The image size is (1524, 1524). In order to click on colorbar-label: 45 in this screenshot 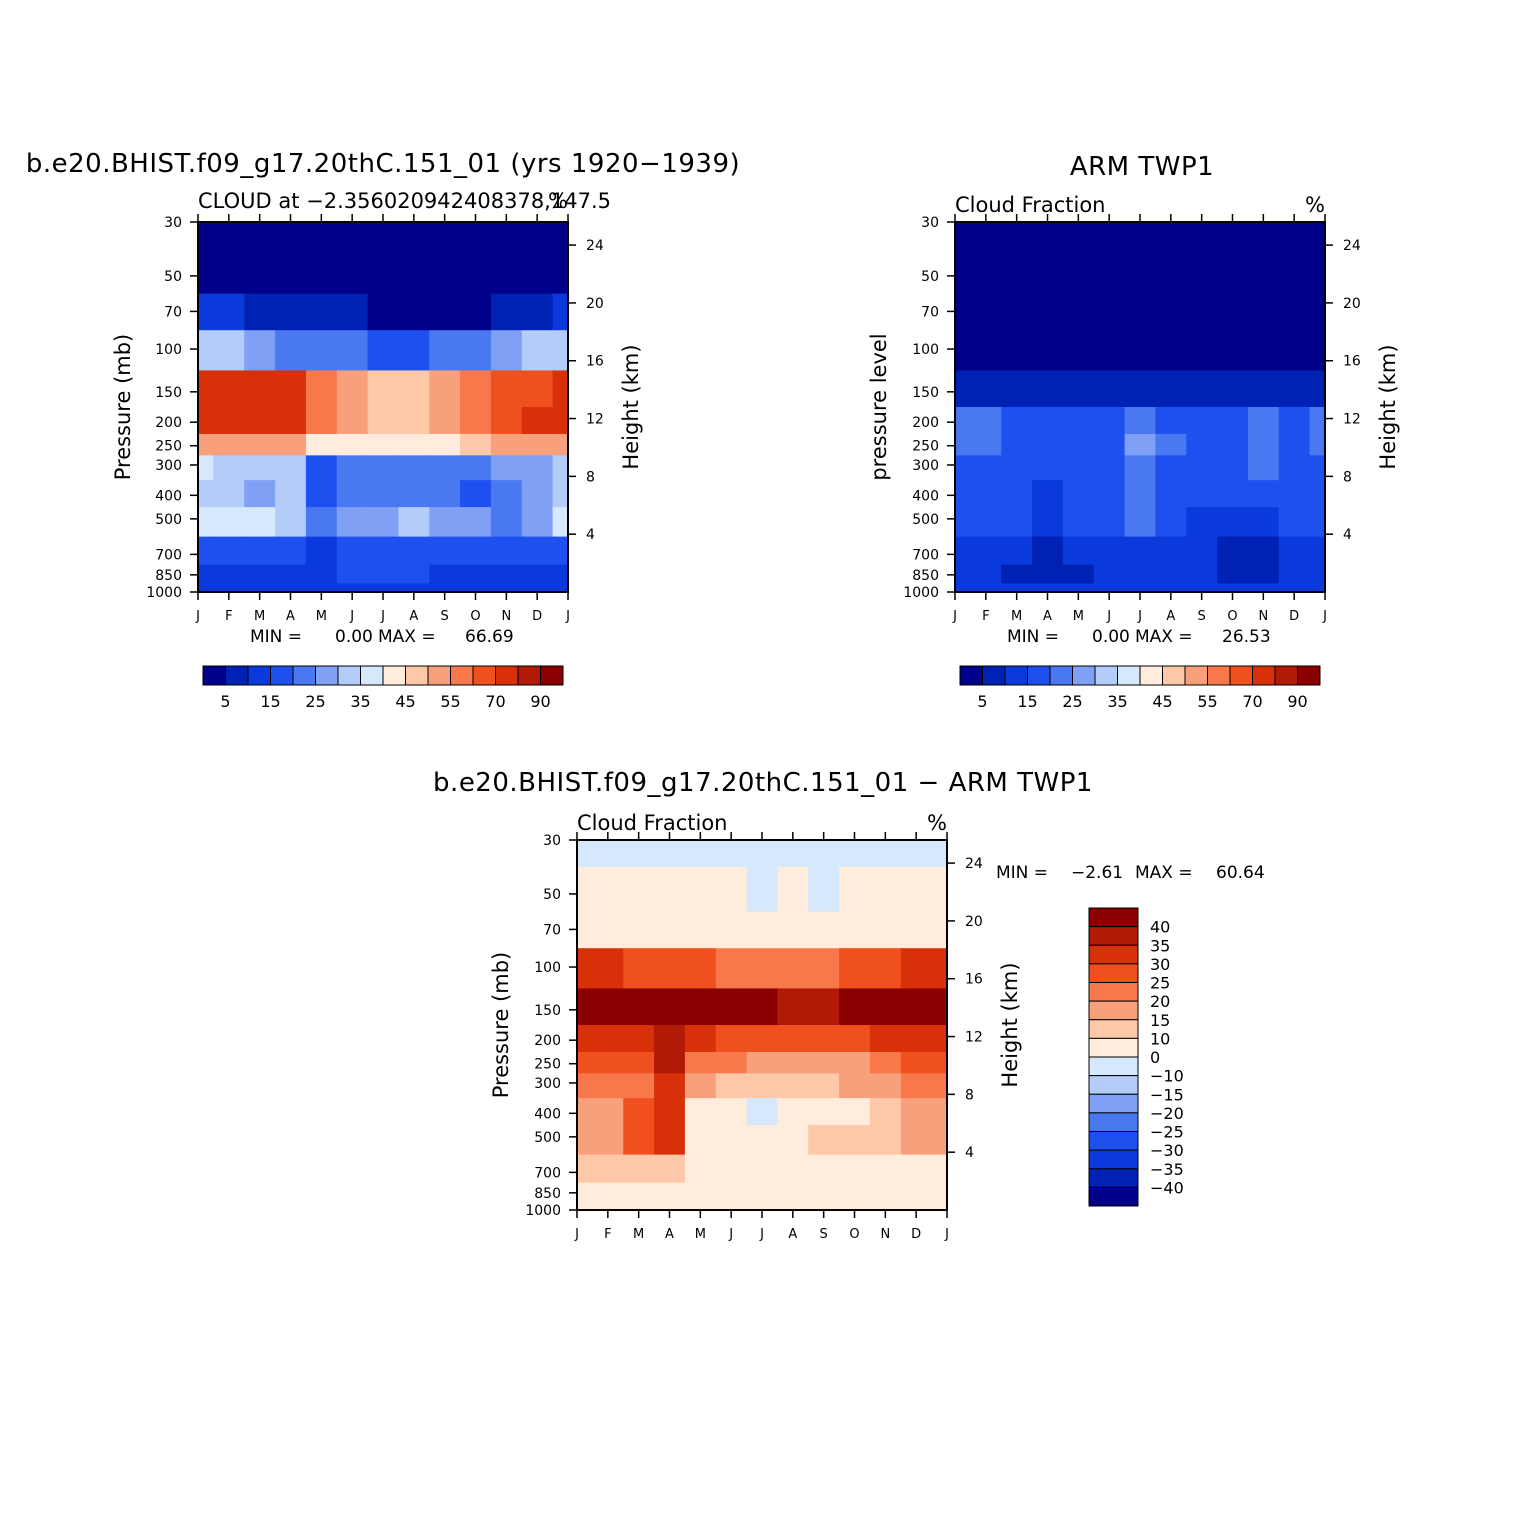, I will do `click(1162, 701)`.